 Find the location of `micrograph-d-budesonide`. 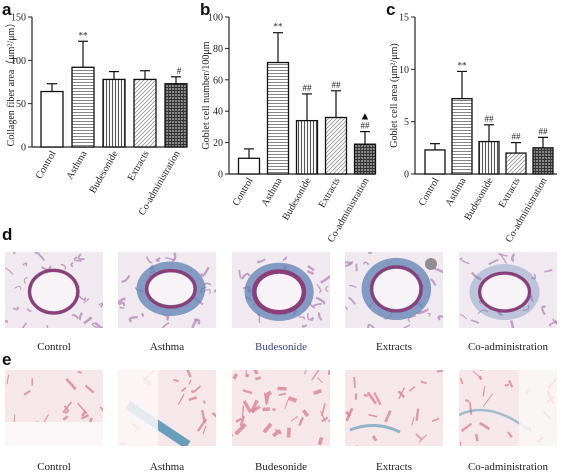

micrograph-d-budesonide is located at coordinates (281, 290).